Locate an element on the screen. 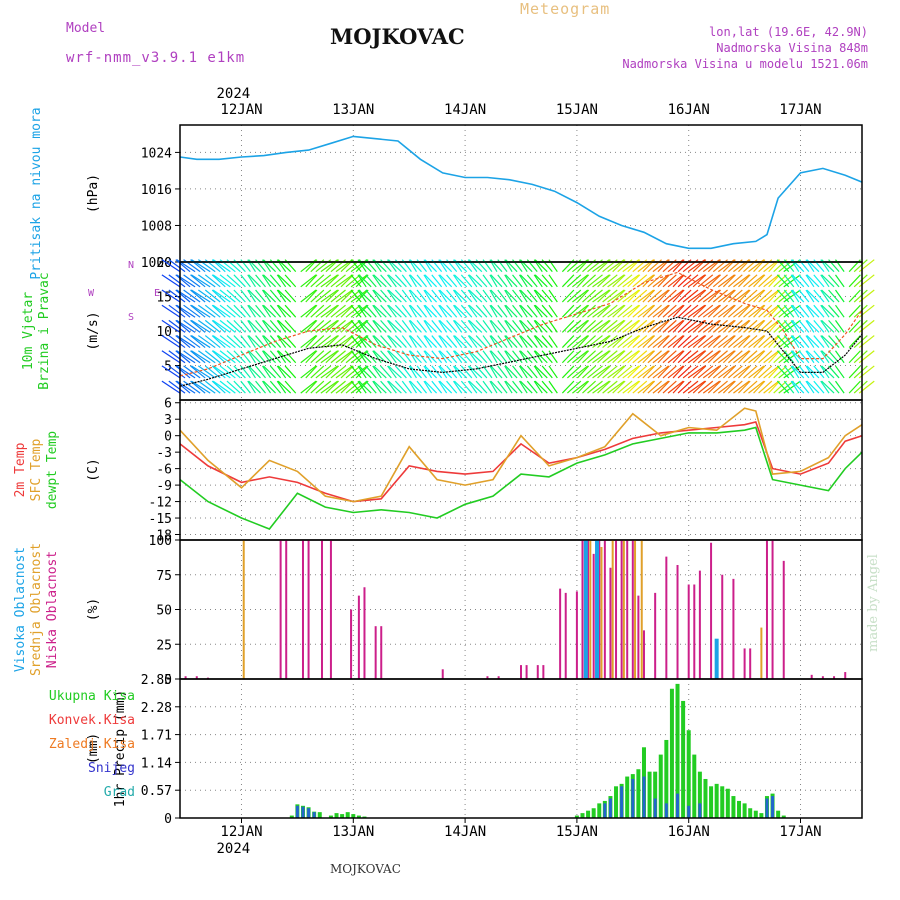 The height and width of the screenshot is (900, 900). coords-label: lon,lat (19.6E, 42.9N) is located at coordinates (788, 32).